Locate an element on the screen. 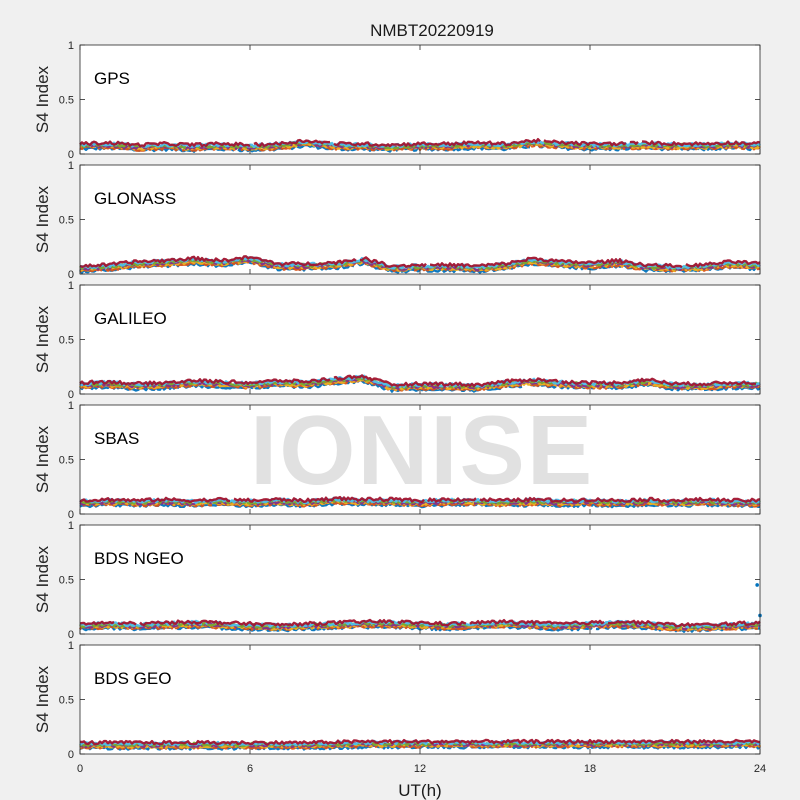 The width and height of the screenshot is (800, 800). panel-label: BDS NGEO is located at coordinates (139, 558).